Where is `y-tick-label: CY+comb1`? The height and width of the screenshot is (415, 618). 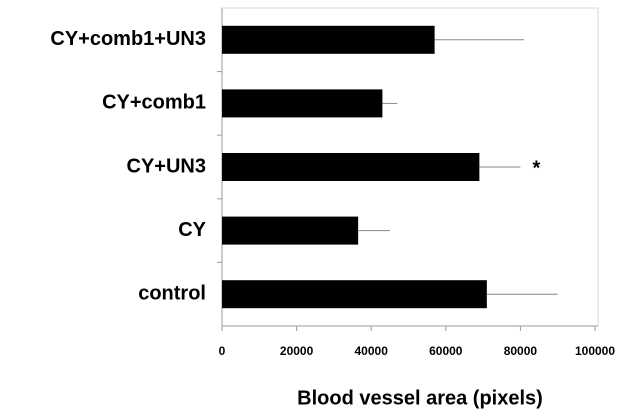 y-tick-label: CY+comb1 is located at coordinates (154, 103).